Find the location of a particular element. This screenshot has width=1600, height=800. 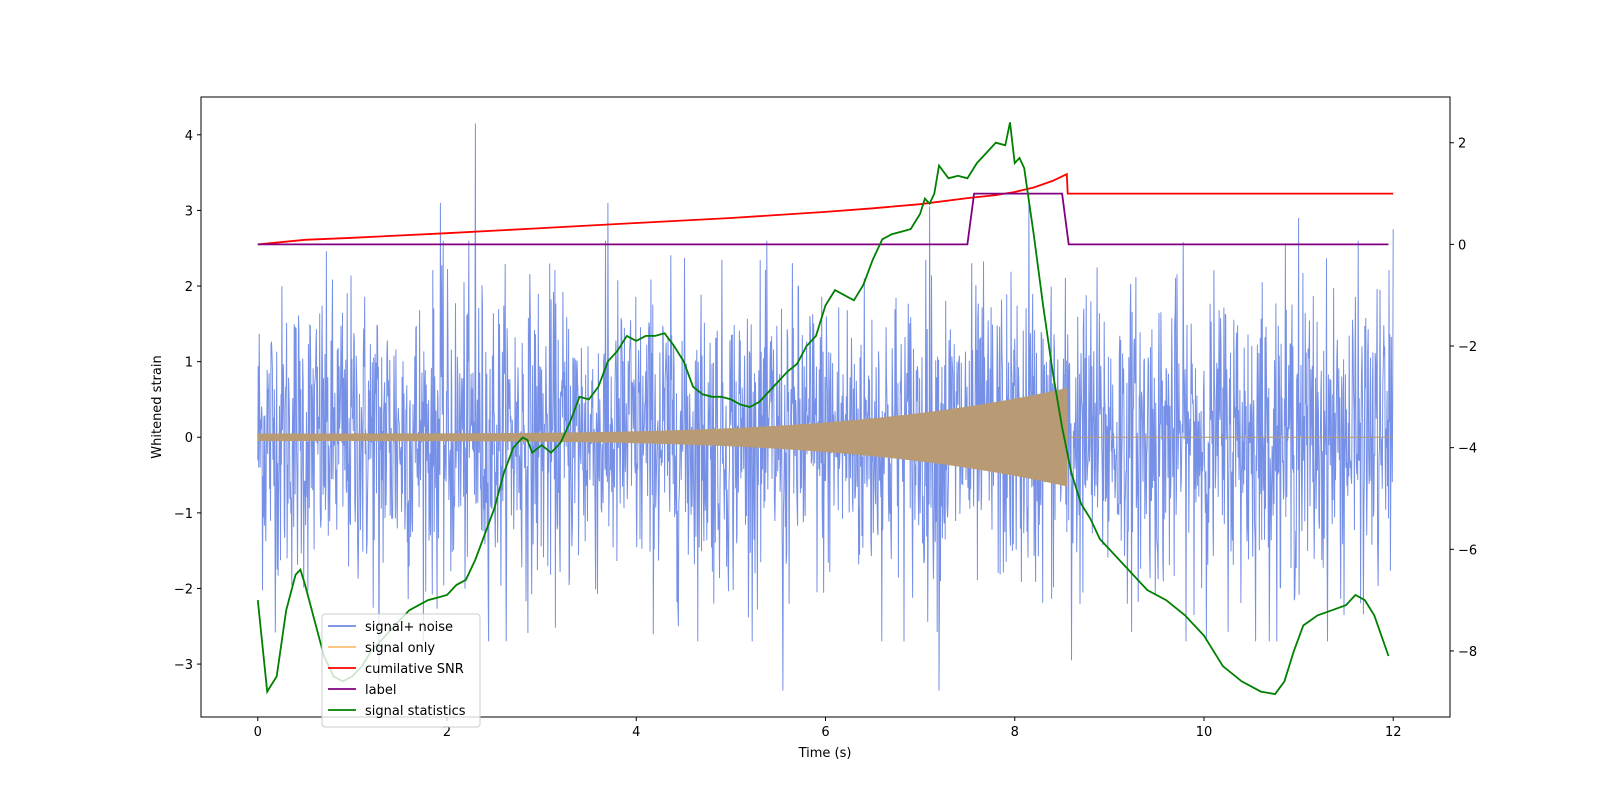

x-tick-label: 10 is located at coordinates (1204, 732).